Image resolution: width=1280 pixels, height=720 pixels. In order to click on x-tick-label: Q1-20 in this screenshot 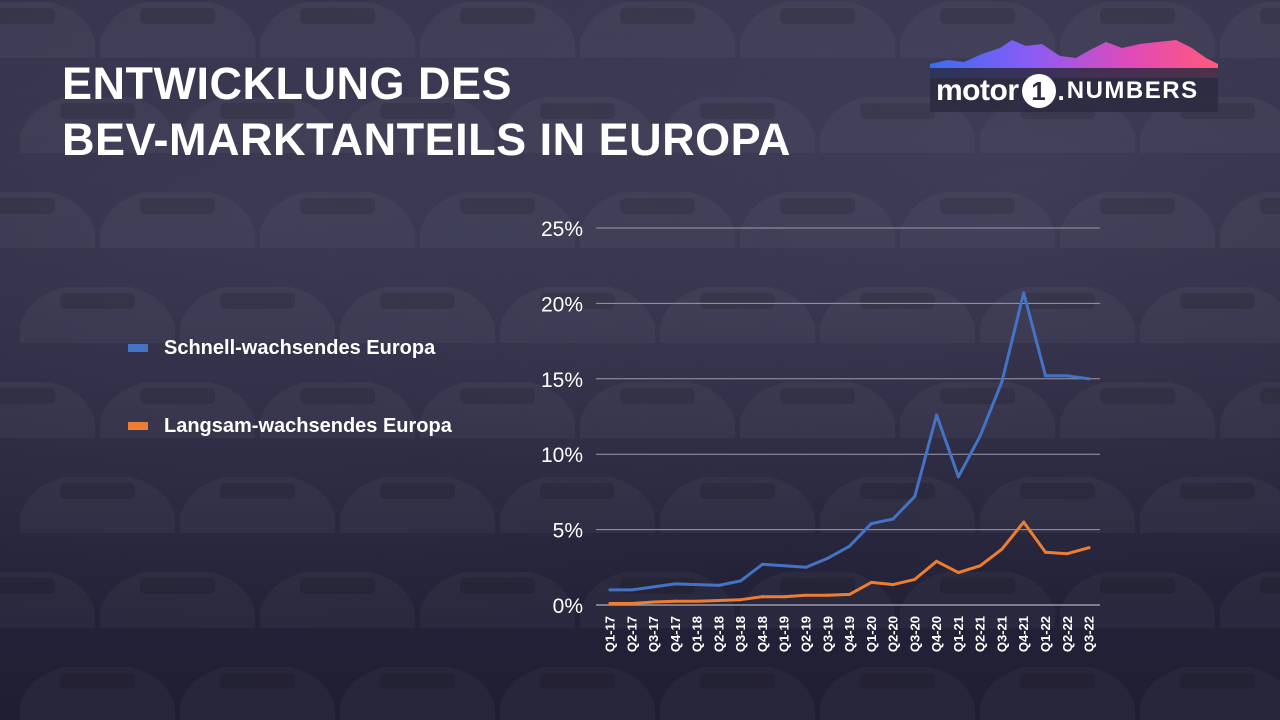, I will do `click(871, 634)`.